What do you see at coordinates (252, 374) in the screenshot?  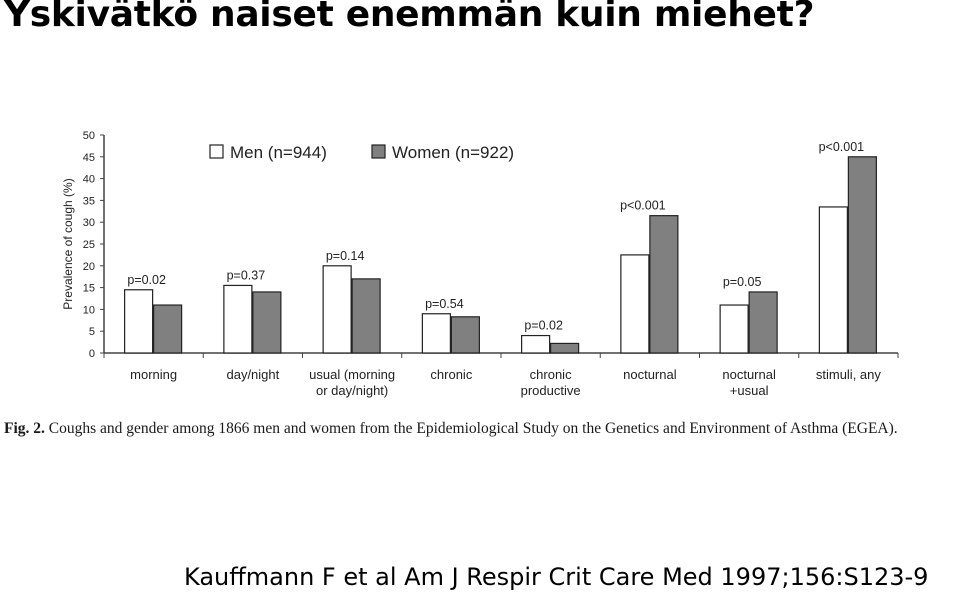 I see `x-tick-label: day/night` at bounding box center [252, 374].